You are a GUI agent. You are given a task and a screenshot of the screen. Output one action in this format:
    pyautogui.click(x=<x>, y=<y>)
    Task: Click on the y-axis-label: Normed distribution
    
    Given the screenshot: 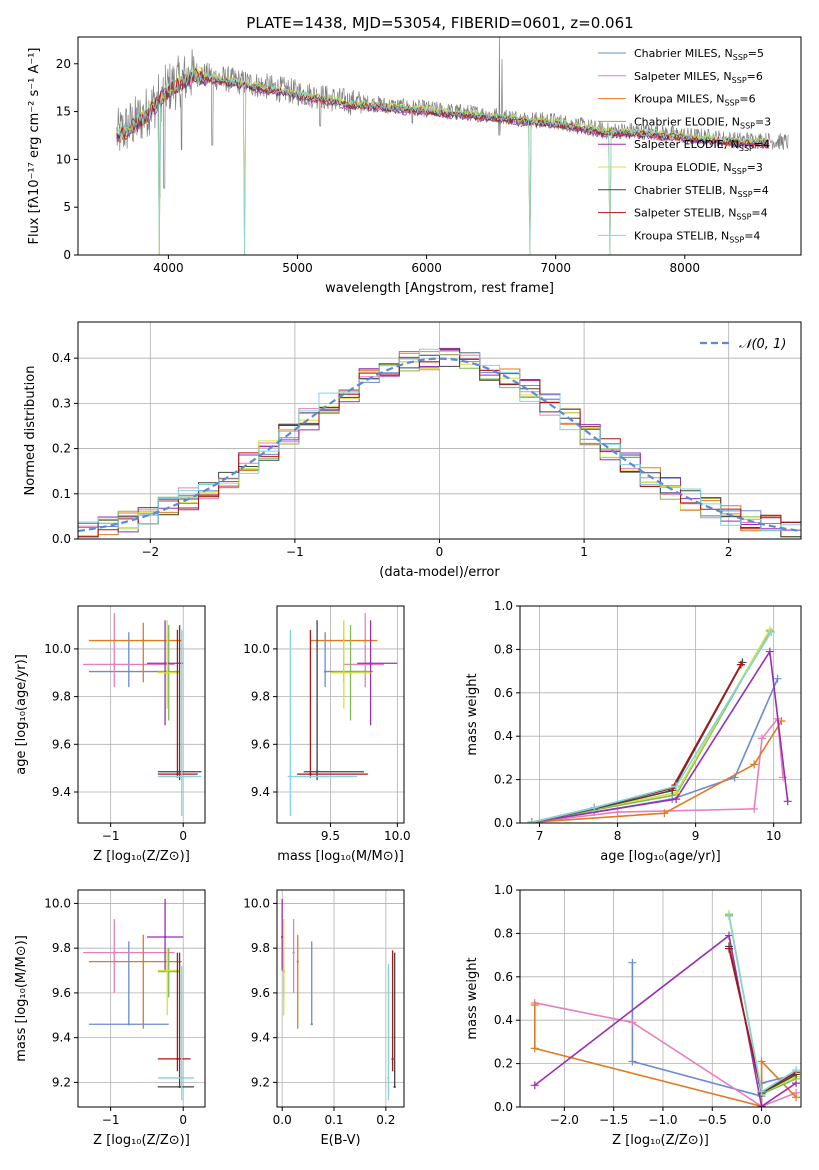 What is the action you would take?
    pyautogui.click(x=30, y=431)
    